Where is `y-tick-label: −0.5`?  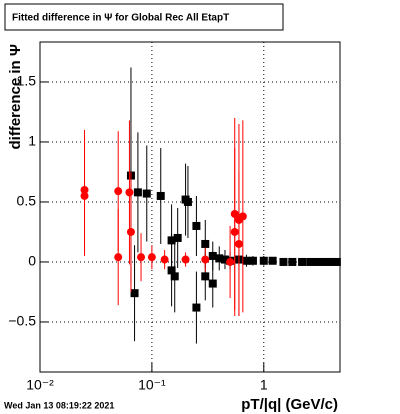 y-tick-label: −0.5 is located at coordinates (22, 321).